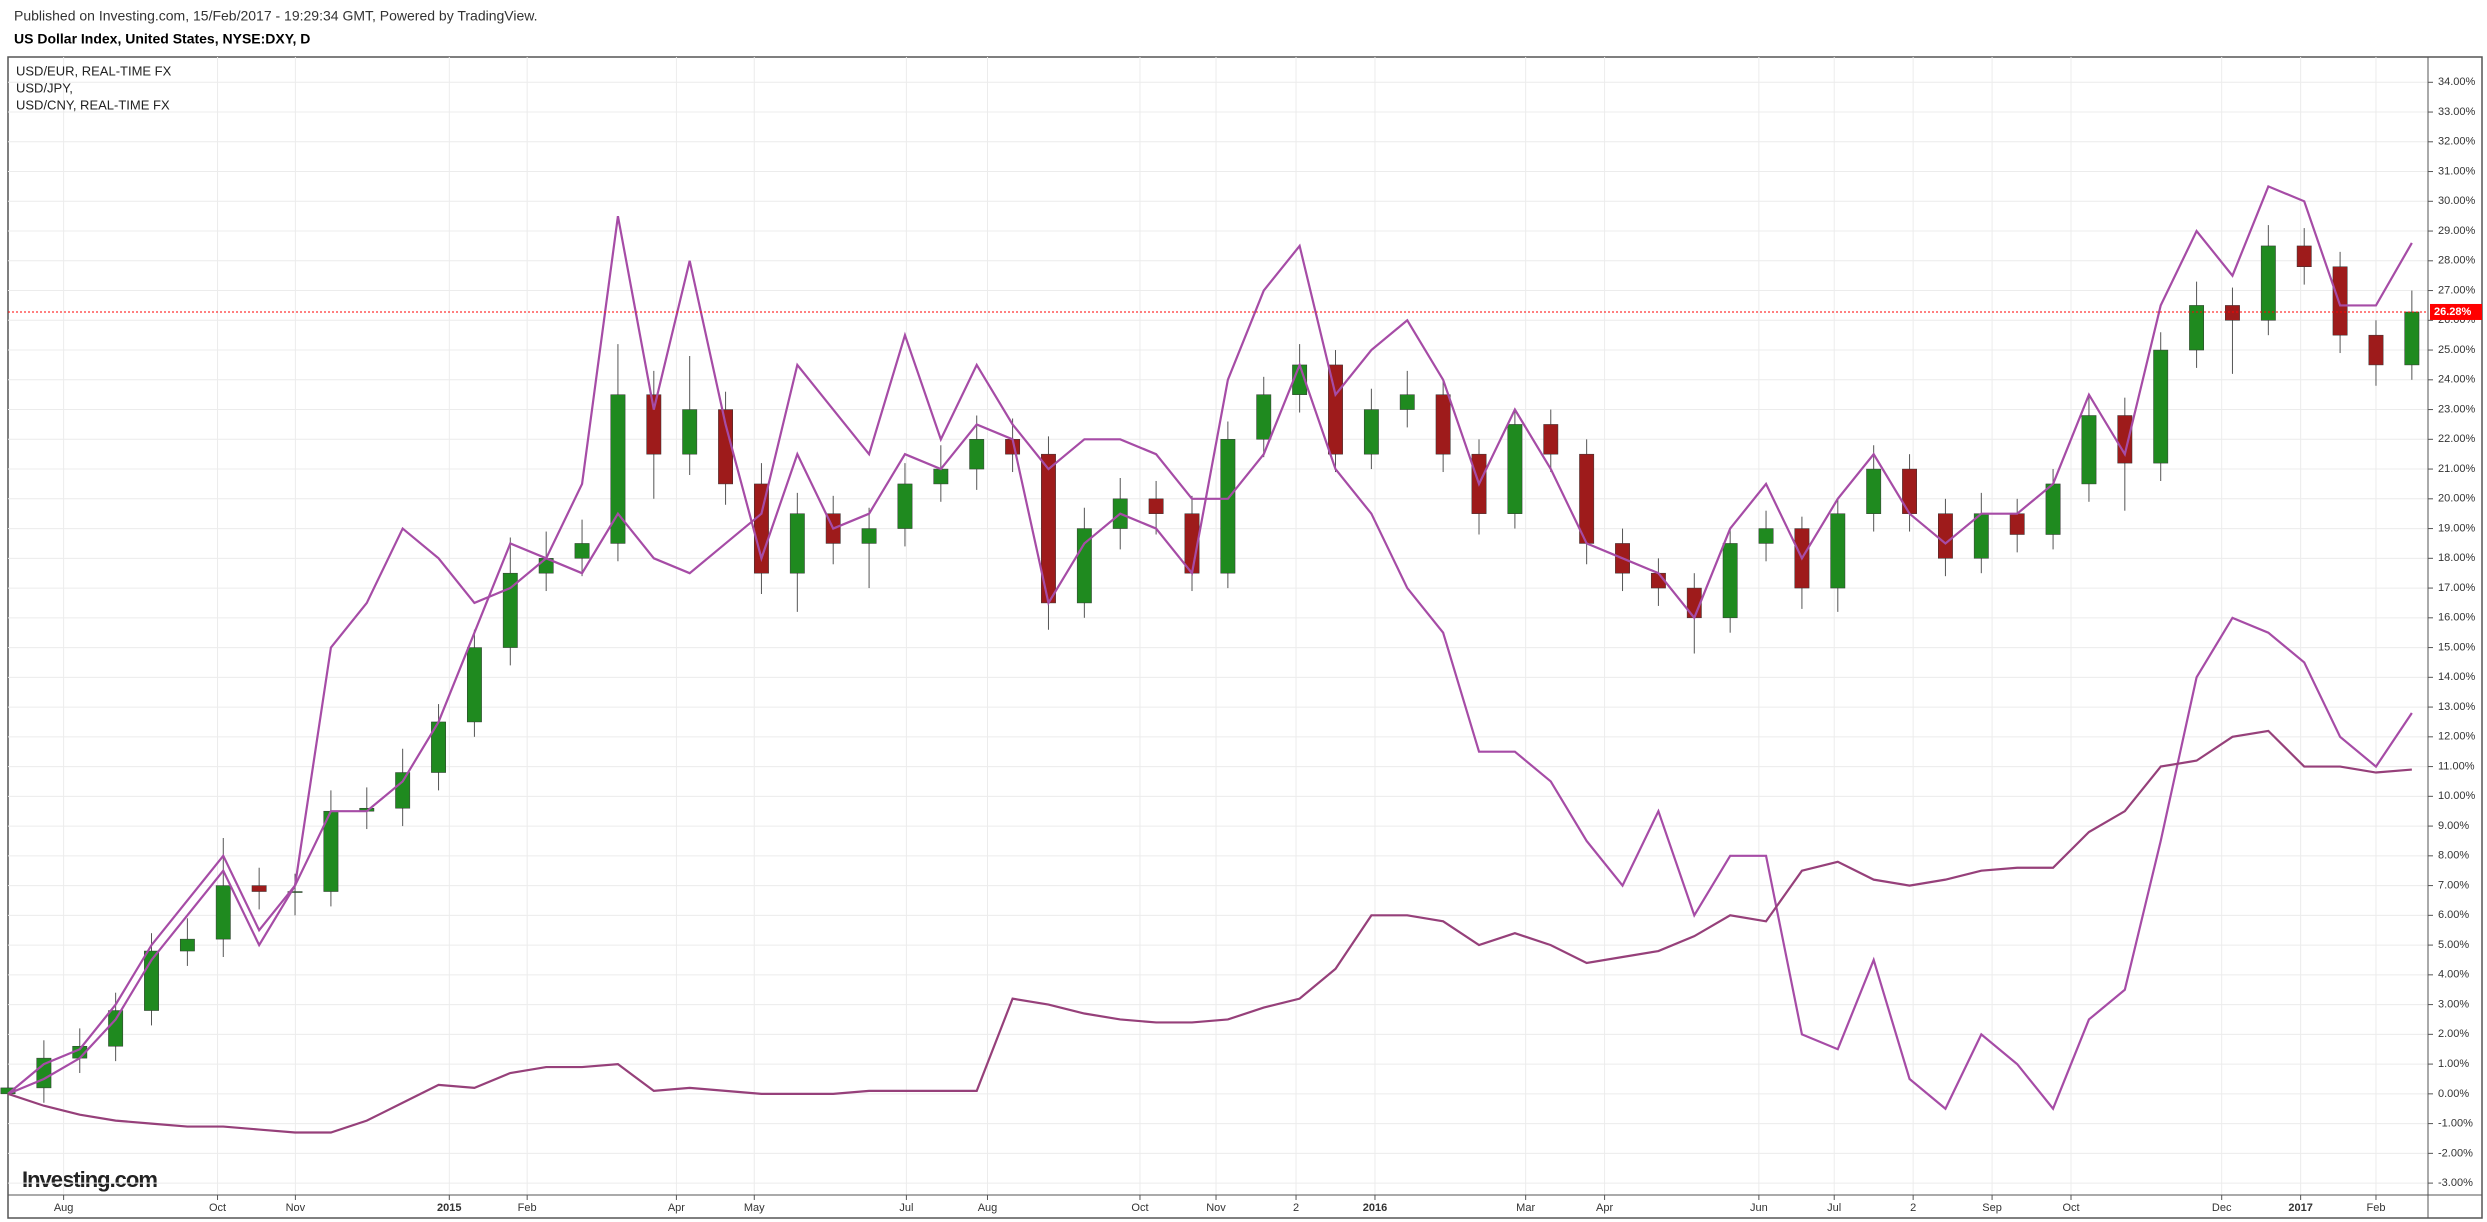 Image resolution: width=2487 pixels, height=1222 pixels. Describe the element at coordinates (2453, 856) in the screenshot. I see `y-tick-label: 8.00%` at that location.